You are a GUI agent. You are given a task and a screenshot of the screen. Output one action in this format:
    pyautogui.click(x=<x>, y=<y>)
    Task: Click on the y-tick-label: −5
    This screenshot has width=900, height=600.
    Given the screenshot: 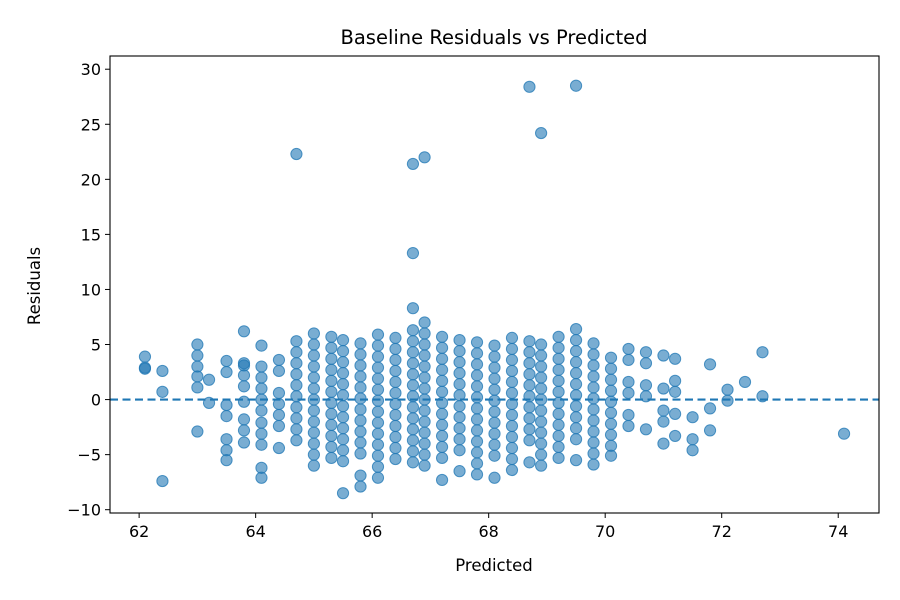 What is the action you would take?
    pyautogui.click(x=89, y=455)
    